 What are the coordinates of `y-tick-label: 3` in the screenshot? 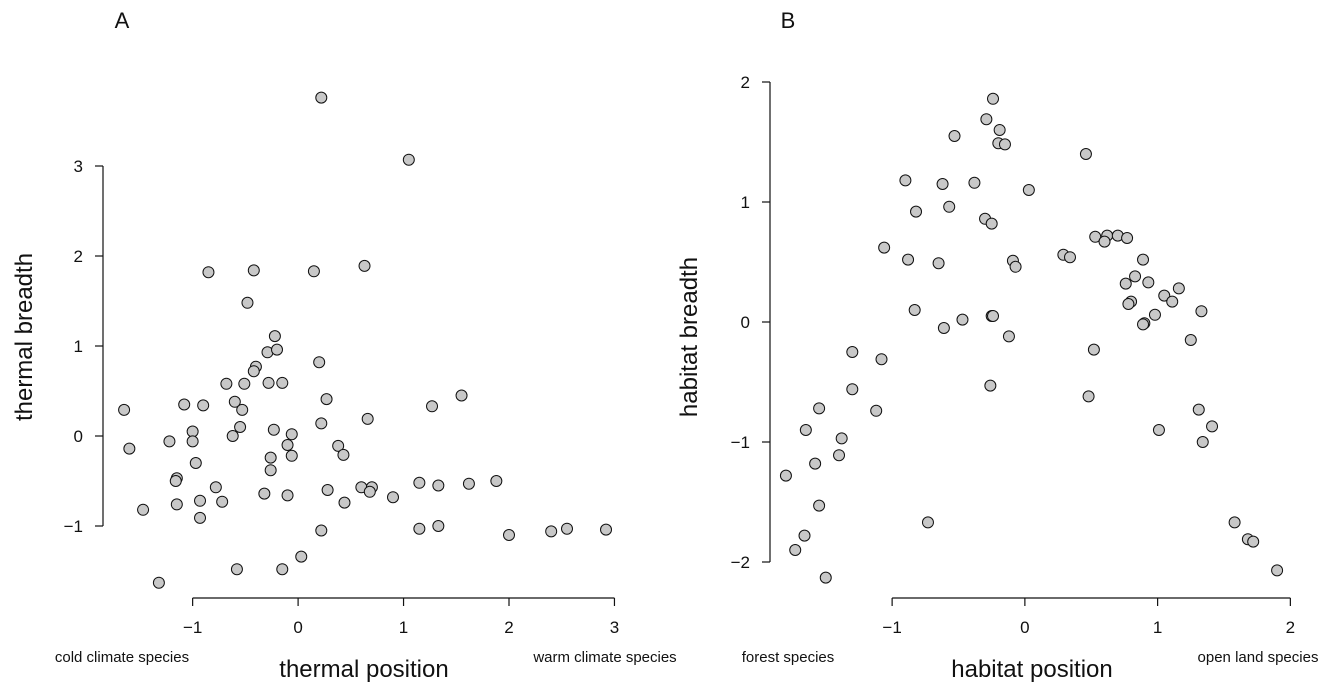 It's located at (78, 166).